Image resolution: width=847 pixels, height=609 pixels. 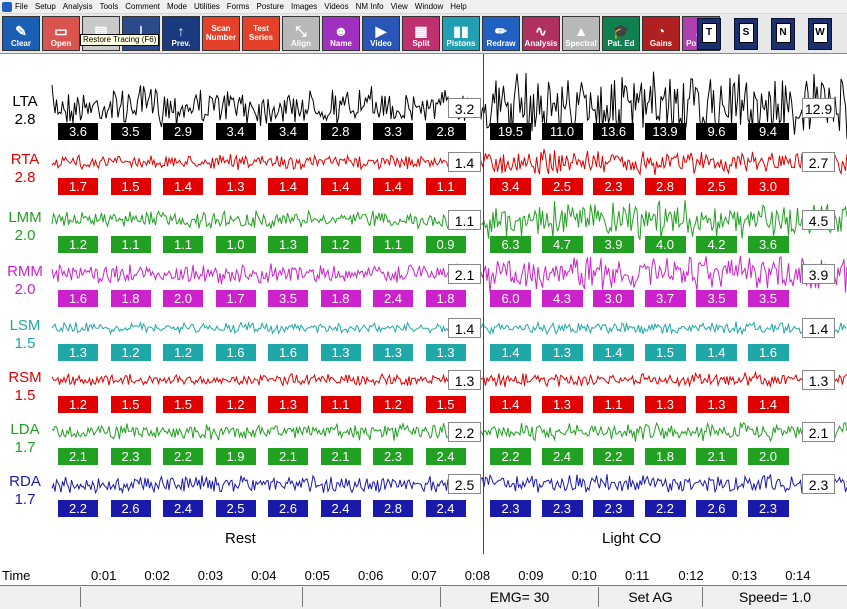 I want to click on co-average-box: 12.9, so click(x=818, y=108).